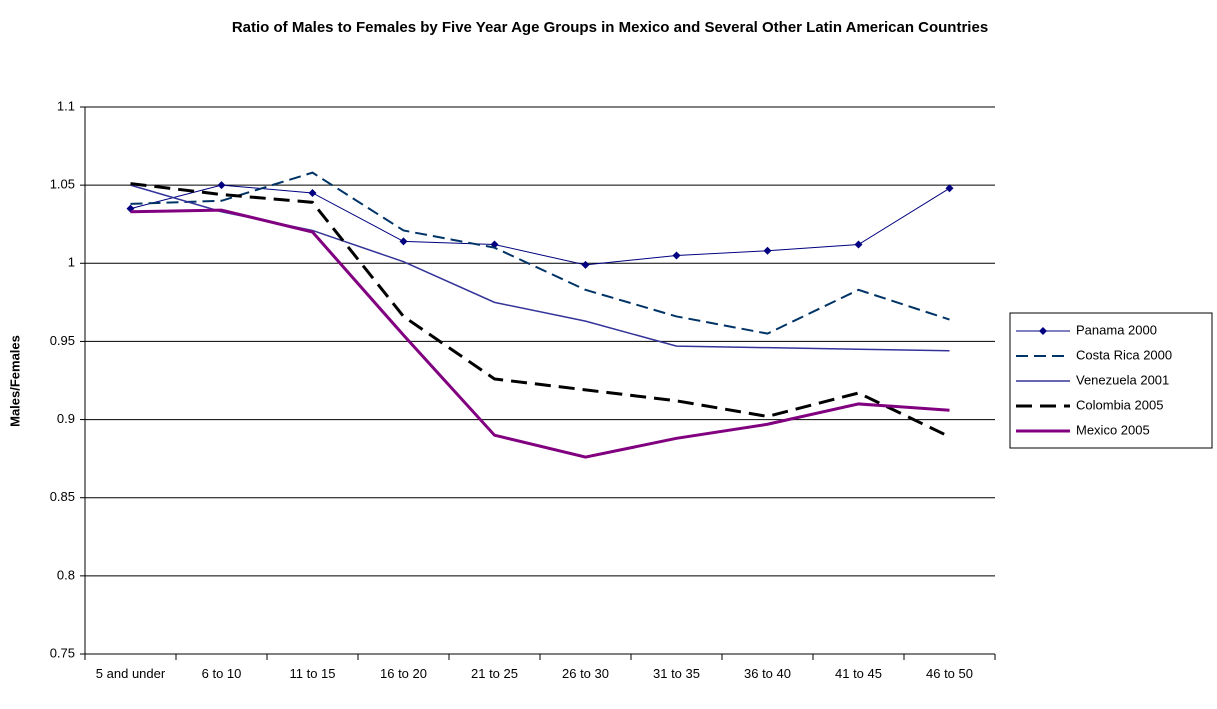 The height and width of the screenshot is (709, 1217). I want to click on y-tick-label: 1, so click(71, 262).